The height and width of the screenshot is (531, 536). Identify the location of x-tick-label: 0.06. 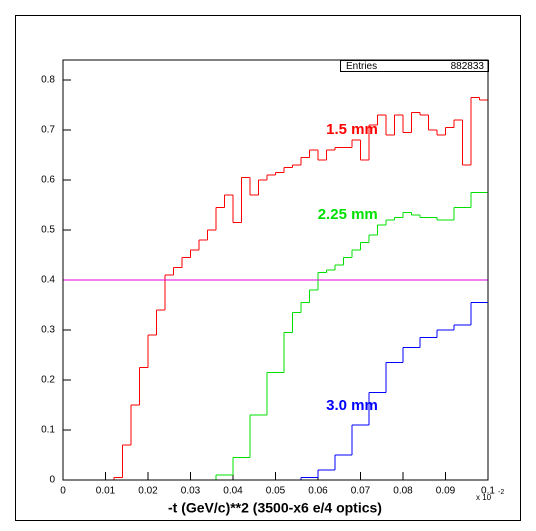
(318, 491).